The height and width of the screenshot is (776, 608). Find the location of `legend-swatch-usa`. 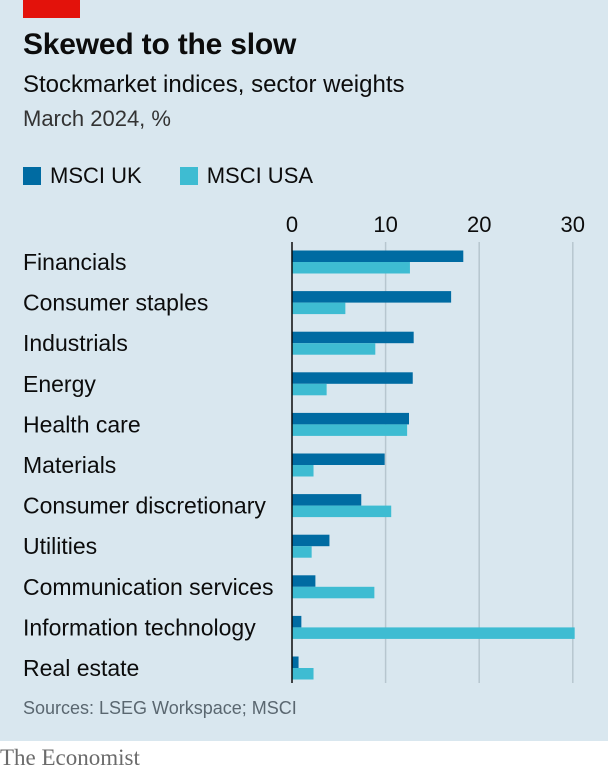

legend-swatch-usa is located at coordinates (188, 176).